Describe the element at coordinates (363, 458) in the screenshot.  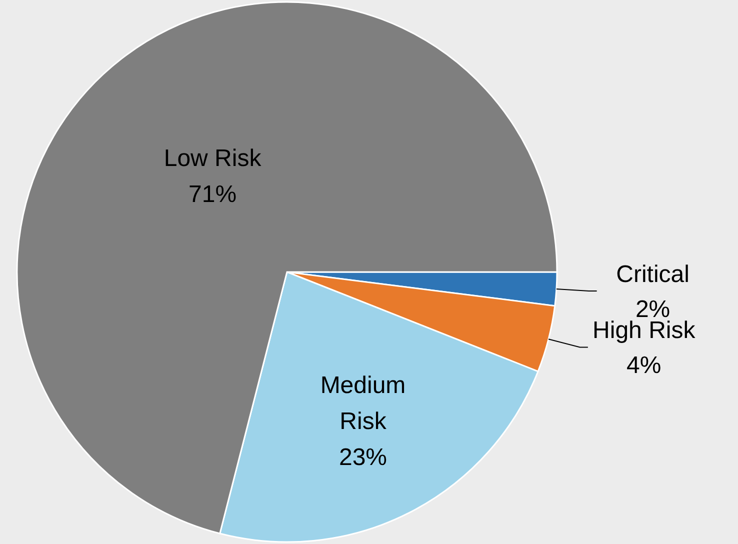
I see `data-label: 23%` at that location.